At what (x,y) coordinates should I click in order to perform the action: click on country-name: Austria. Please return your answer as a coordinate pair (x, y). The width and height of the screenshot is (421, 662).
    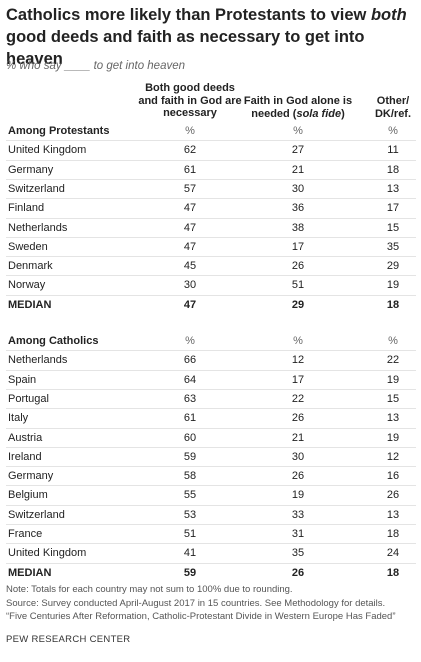
    Looking at the image, I should click on (25, 437).